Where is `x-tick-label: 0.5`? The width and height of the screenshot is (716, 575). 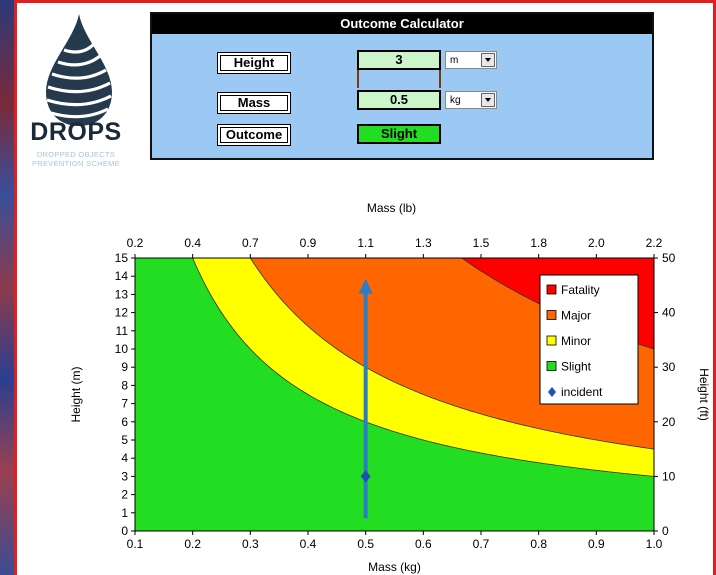 x-tick-label: 0.5 is located at coordinates (365, 544).